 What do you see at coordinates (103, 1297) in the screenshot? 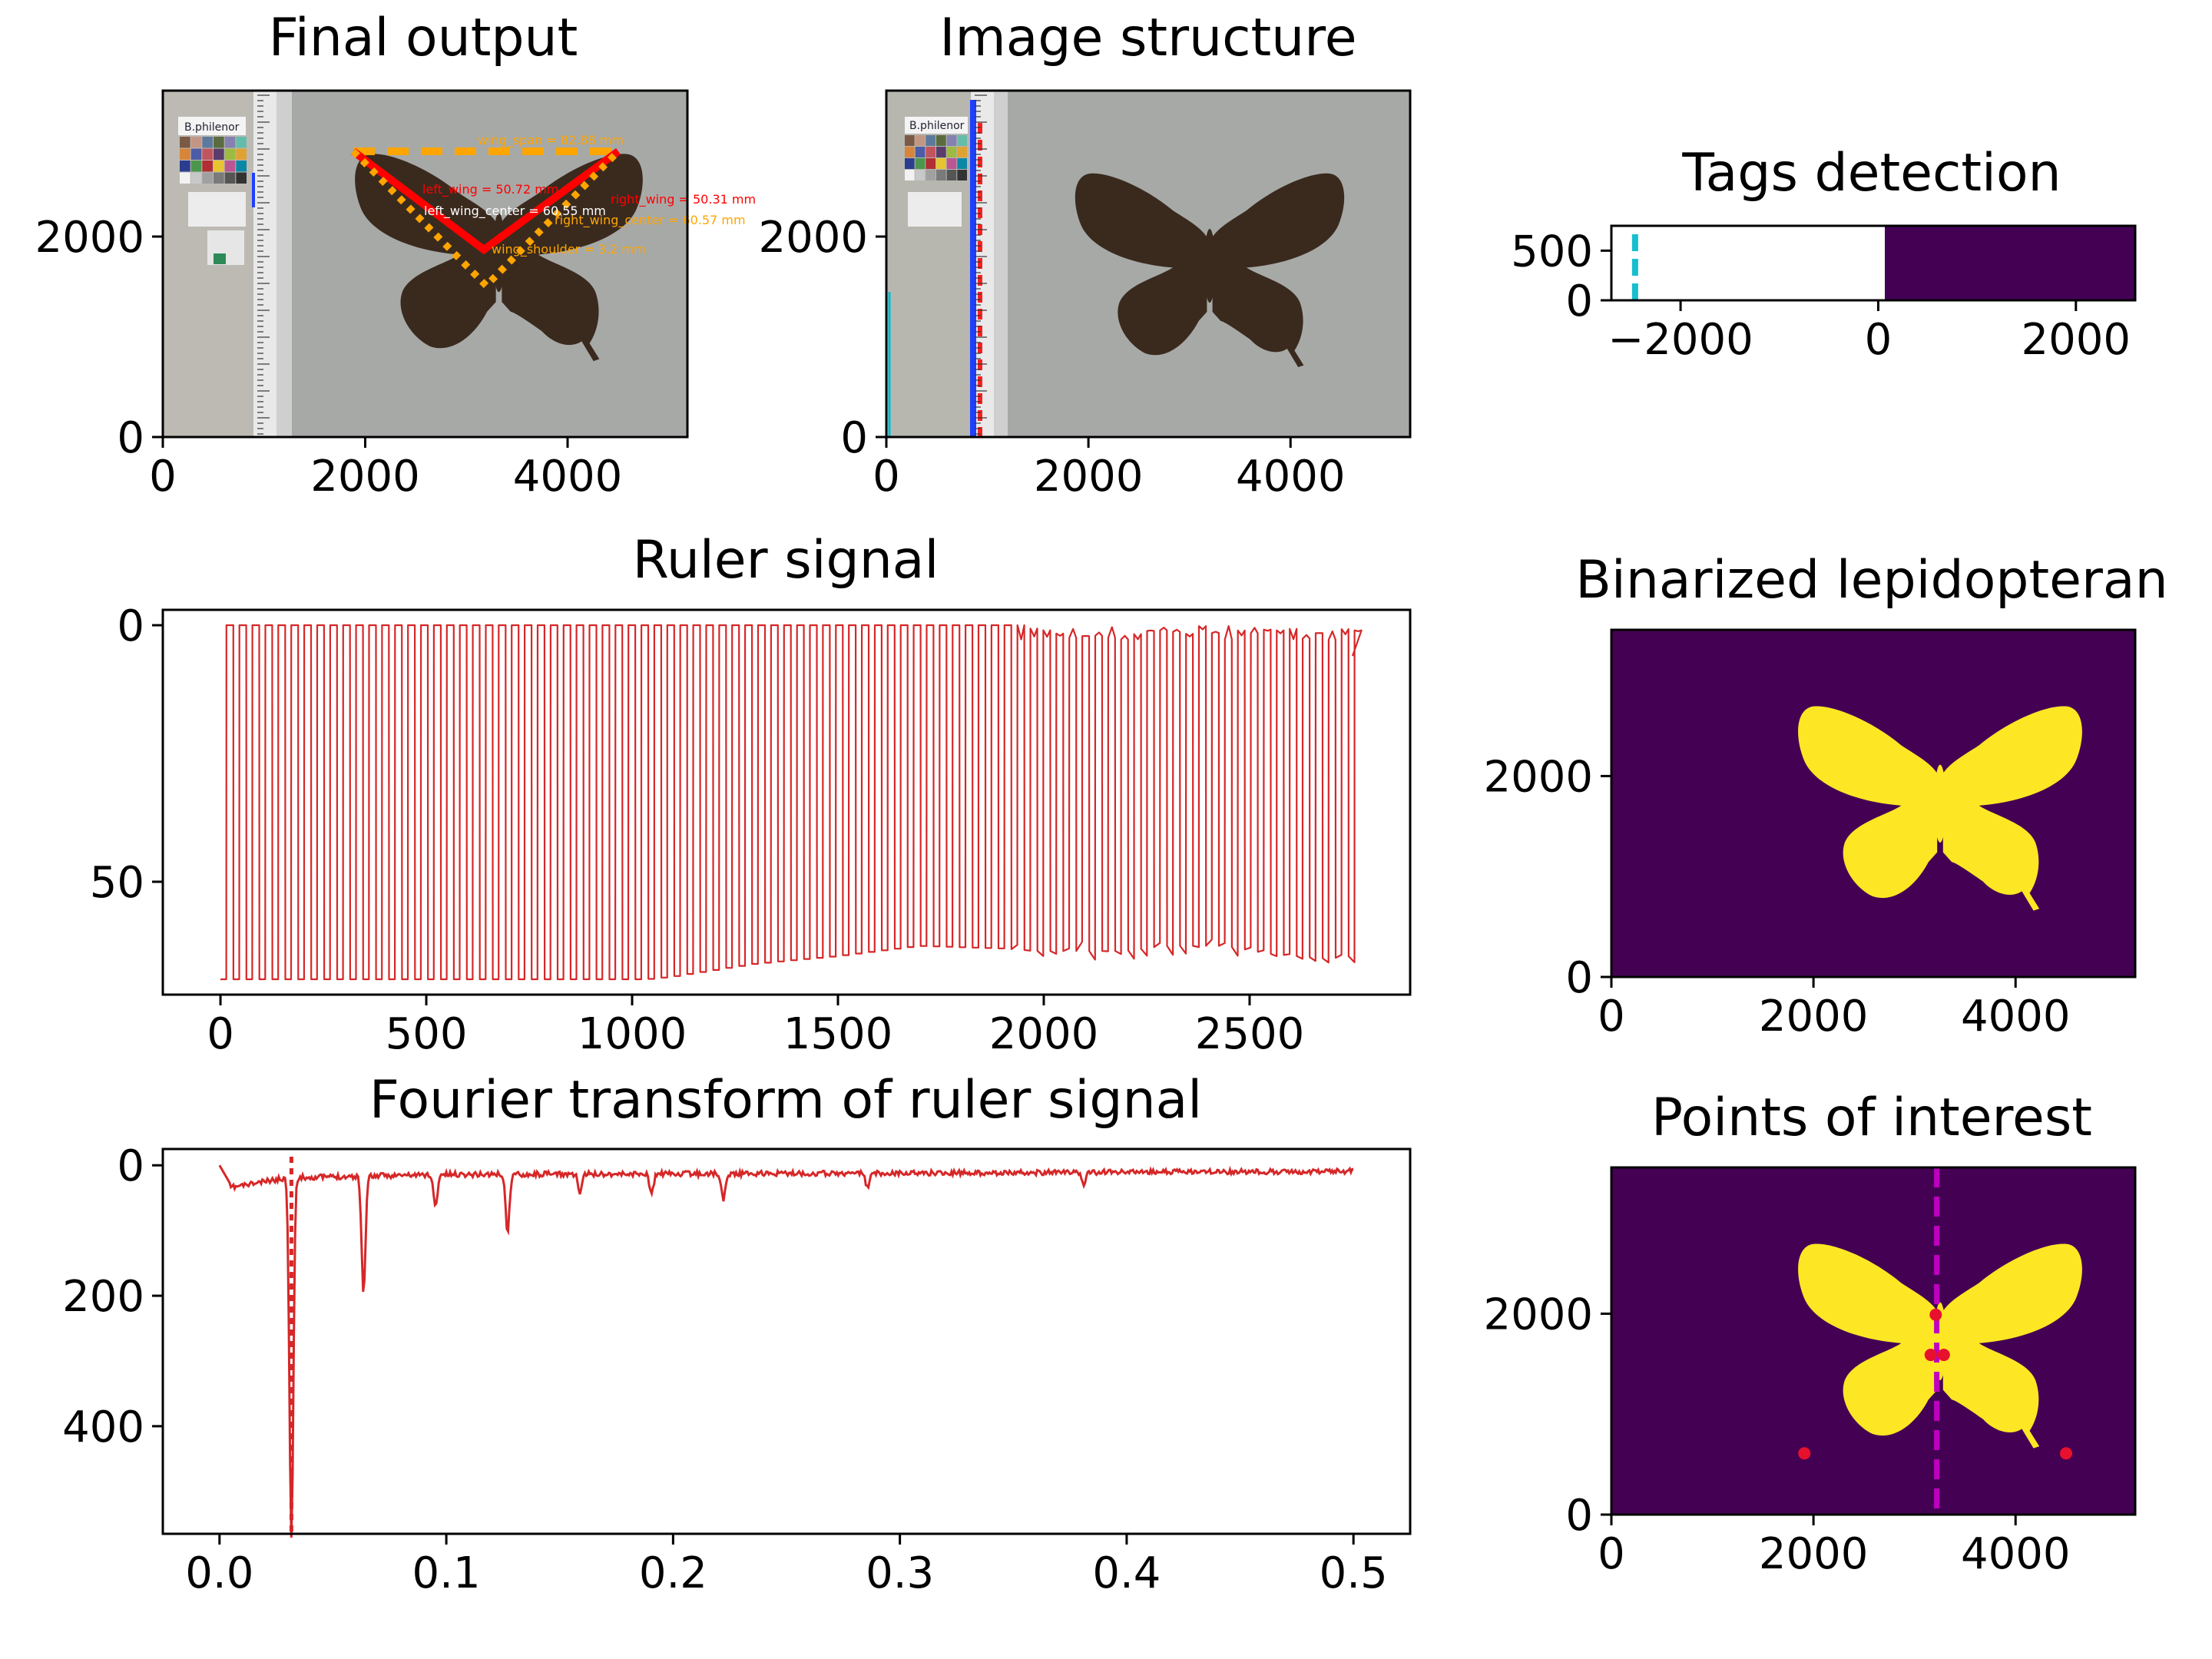
I see `y-tick-label: 200` at bounding box center [103, 1297].